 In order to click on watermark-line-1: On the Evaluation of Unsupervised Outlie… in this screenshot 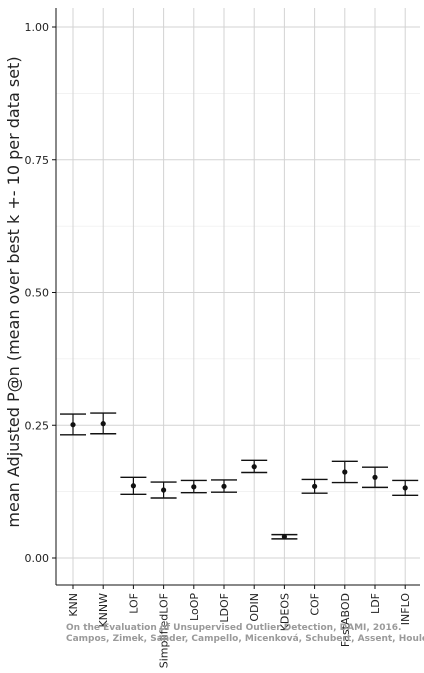, I will do `click(233, 628)`.